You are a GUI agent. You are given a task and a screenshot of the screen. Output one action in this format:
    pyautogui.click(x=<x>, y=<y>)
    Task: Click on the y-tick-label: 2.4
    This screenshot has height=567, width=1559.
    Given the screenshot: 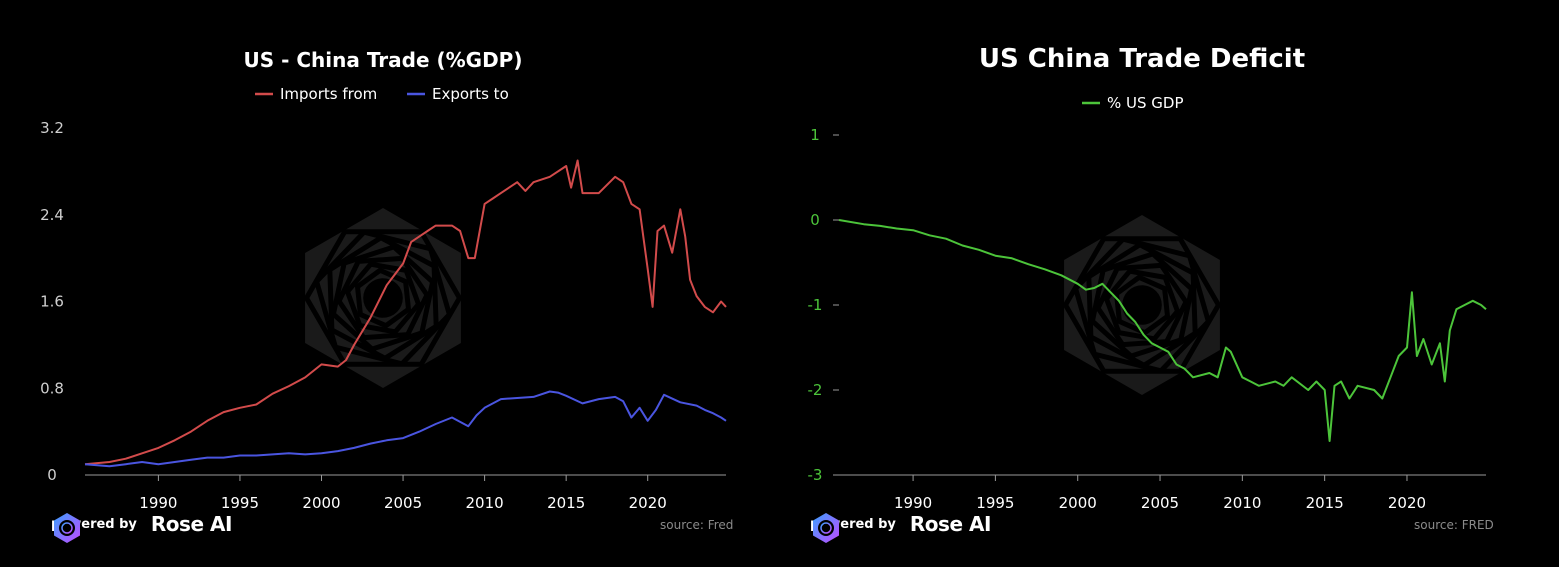 What is the action you would take?
    pyautogui.click(x=52, y=215)
    